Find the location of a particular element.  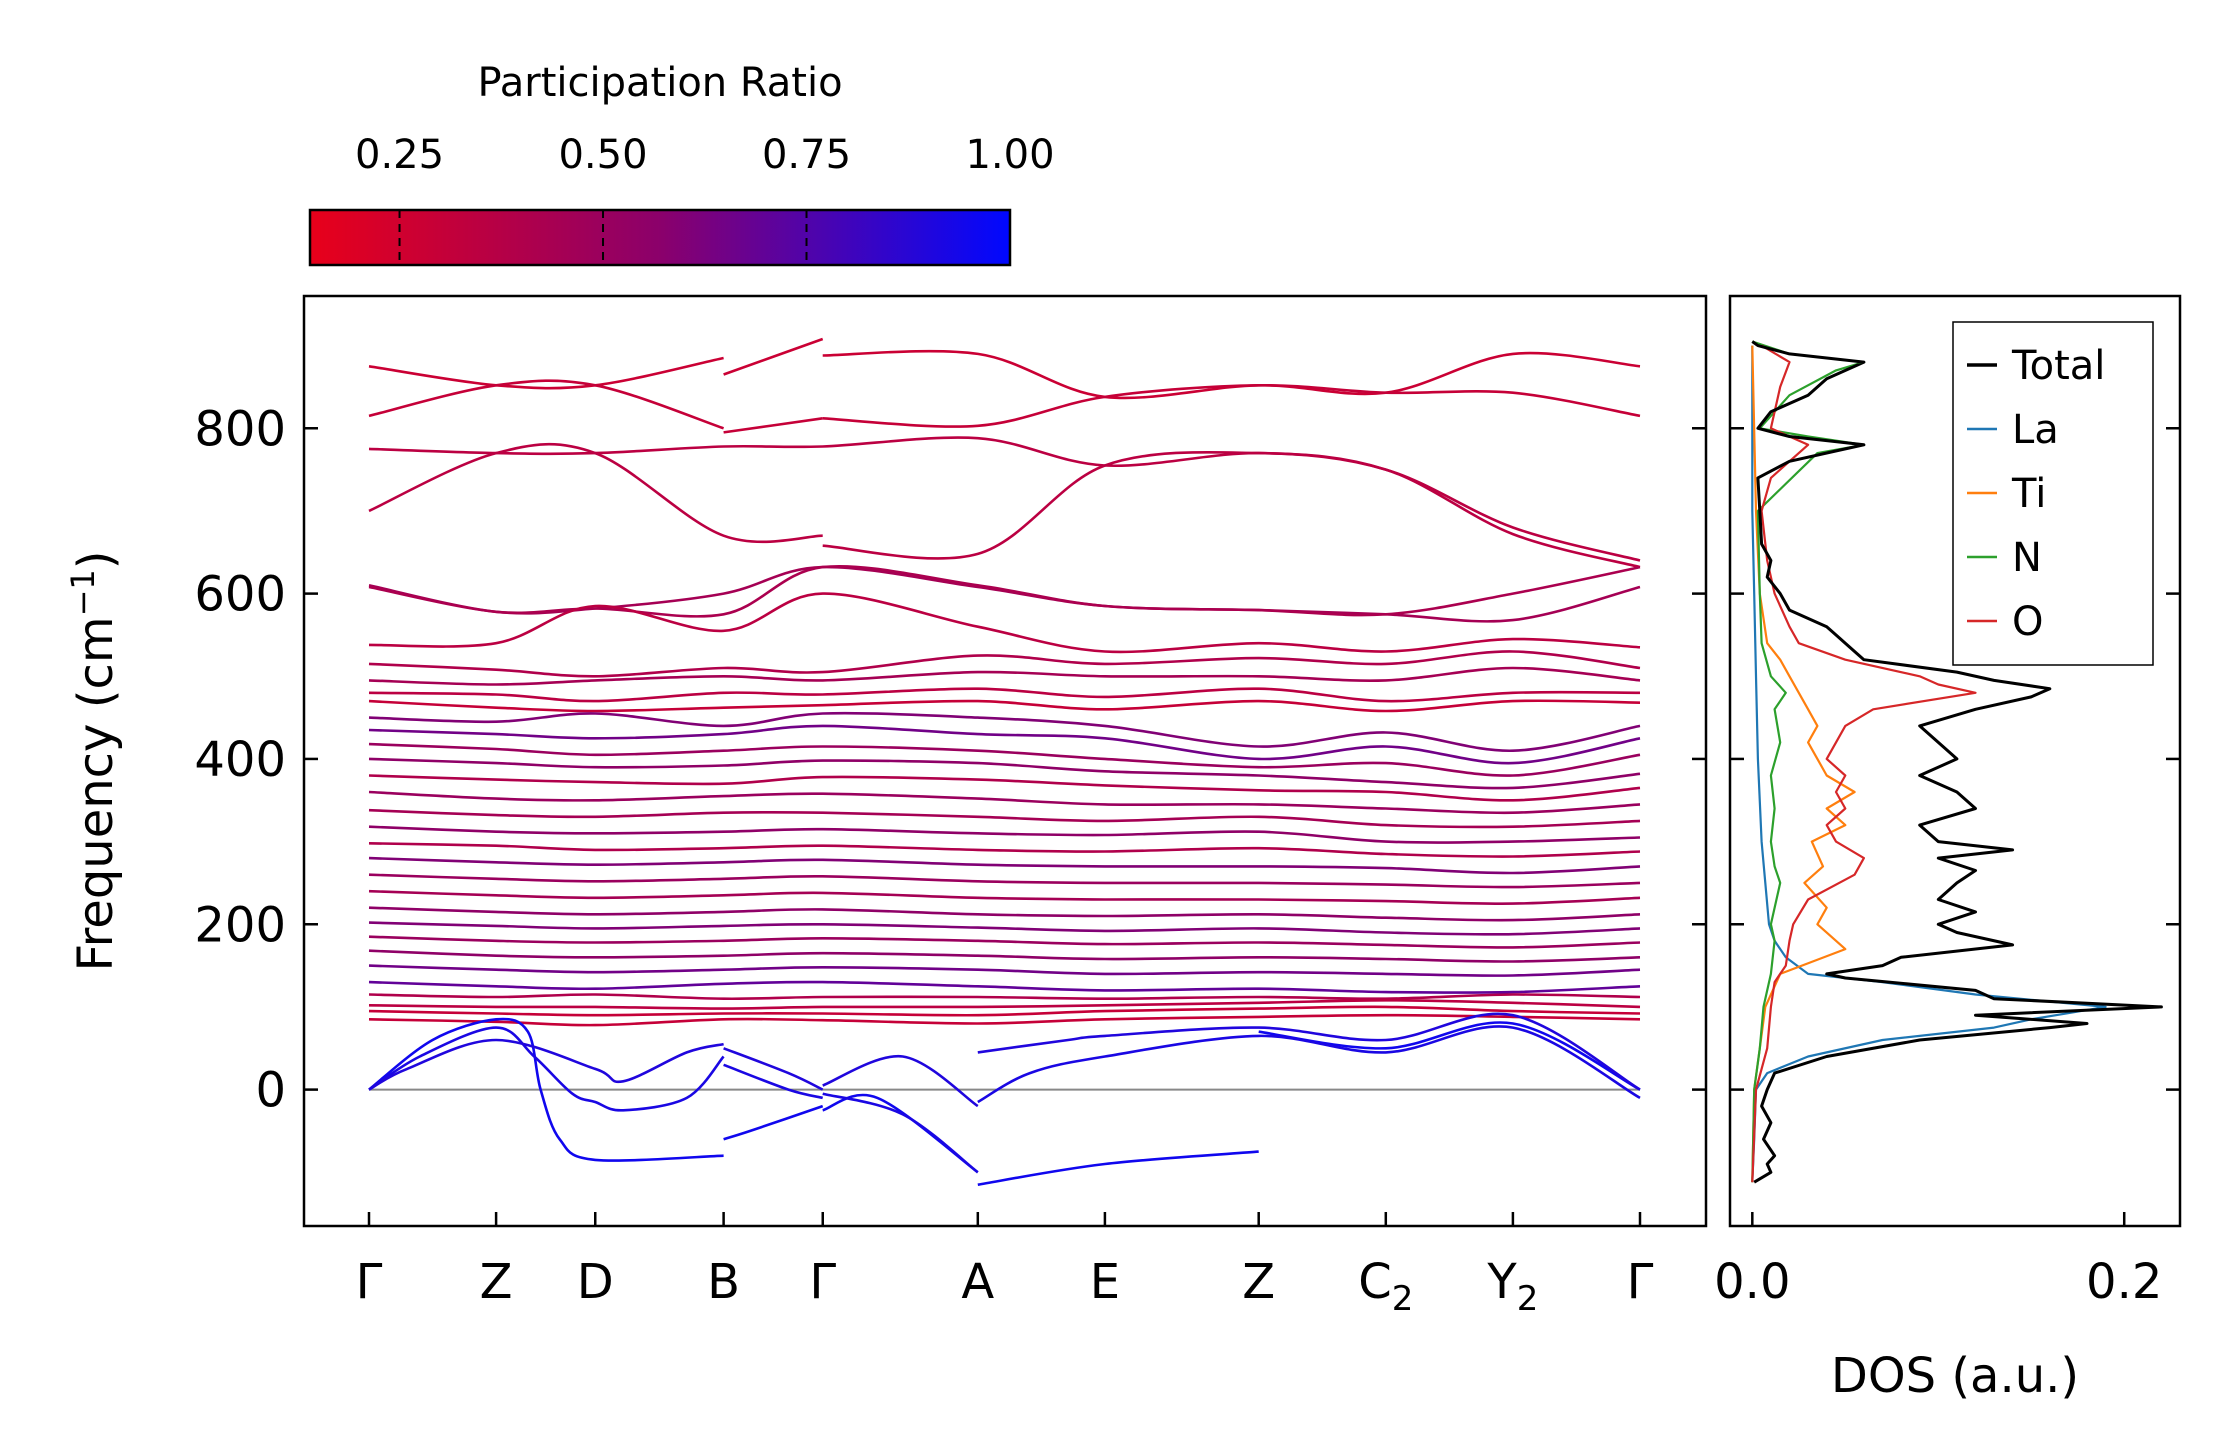

band-y-tick-label: 800 is located at coordinates (240, 429).